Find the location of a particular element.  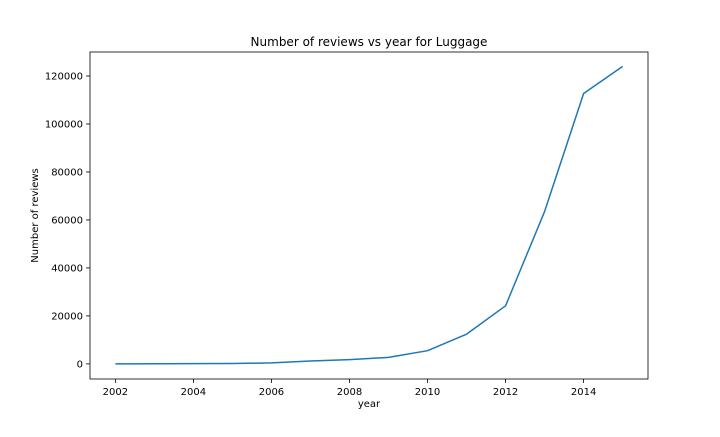

y-tick-label: 100000 is located at coordinates (64, 124).